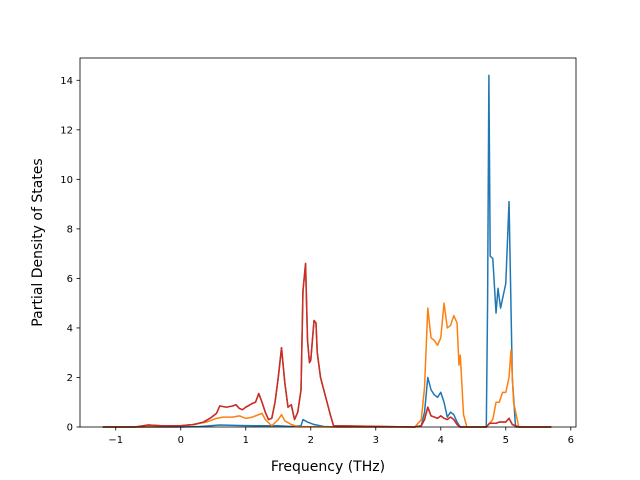  Describe the element at coordinates (571, 440) in the screenshot. I see `x-tick-label: 6` at that location.